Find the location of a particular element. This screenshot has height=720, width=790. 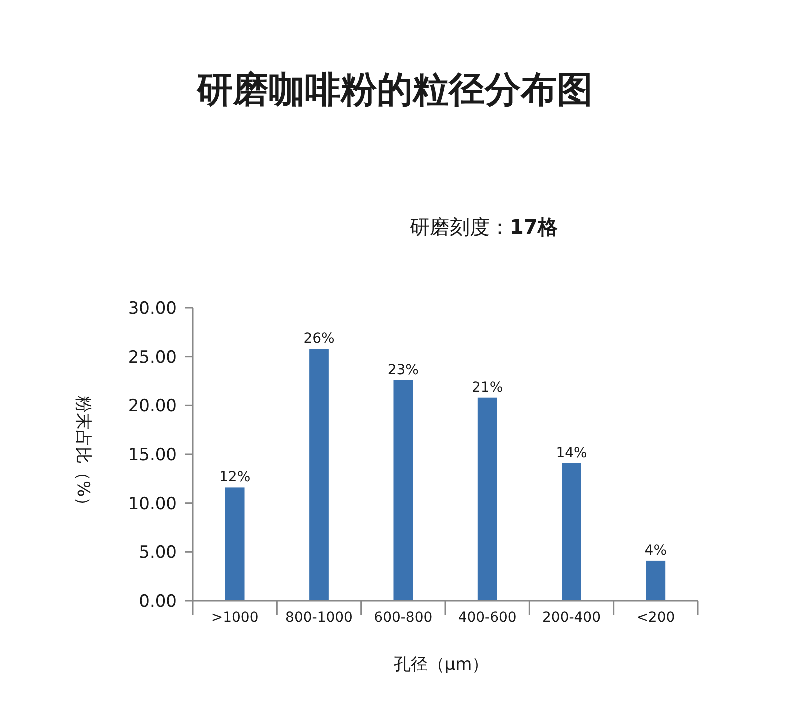

x-tick-label: 800-1000 is located at coordinates (319, 618).